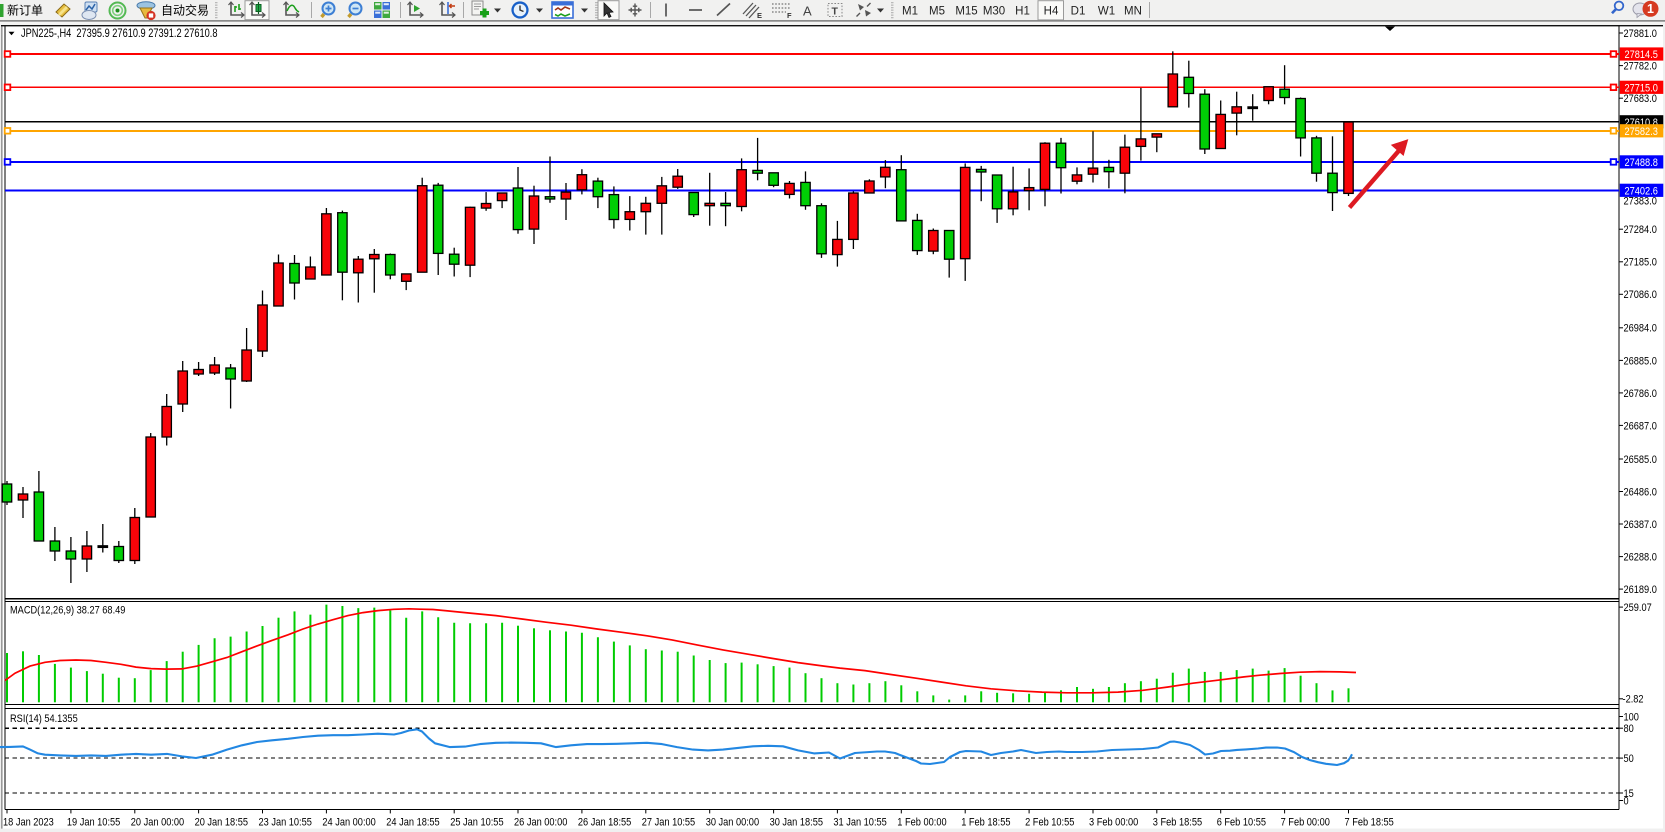  I want to click on svg-text: 1, so click(1650, 9).